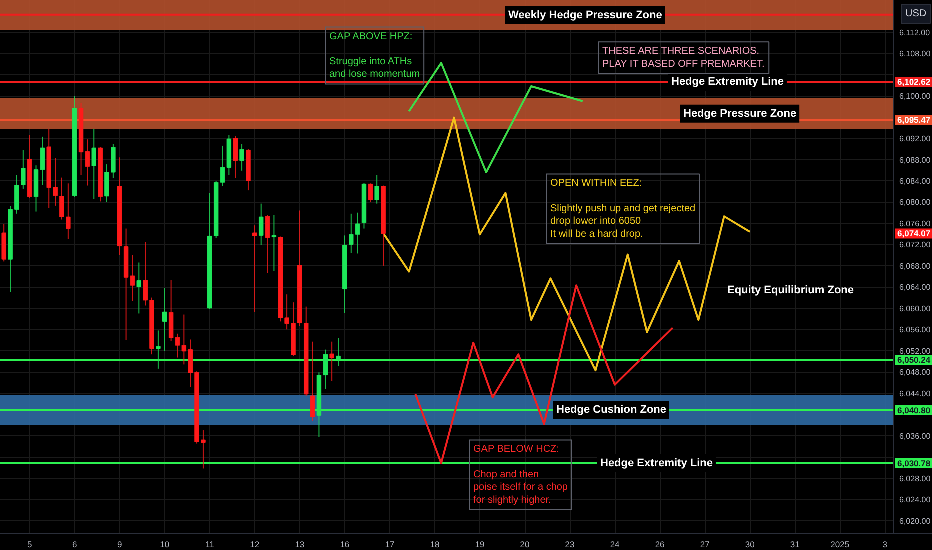 The height and width of the screenshot is (550, 932). Describe the element at coordinates (914, 463) in the screenshot. I see `text: 6,030.78` at that location.